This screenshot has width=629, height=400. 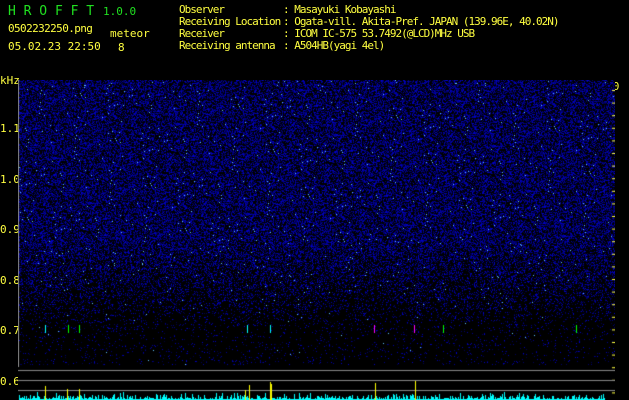 What do you see at coordinates (202, 9) in the screenshot?
I see `info-label: Observer` at bounding box center [202, 9].